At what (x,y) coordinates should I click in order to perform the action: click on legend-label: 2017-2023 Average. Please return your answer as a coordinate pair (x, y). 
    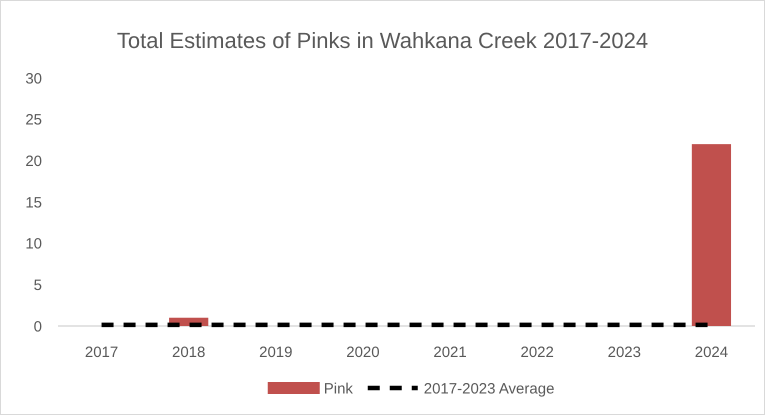
    Looking at the image, I should click on (489, 389).